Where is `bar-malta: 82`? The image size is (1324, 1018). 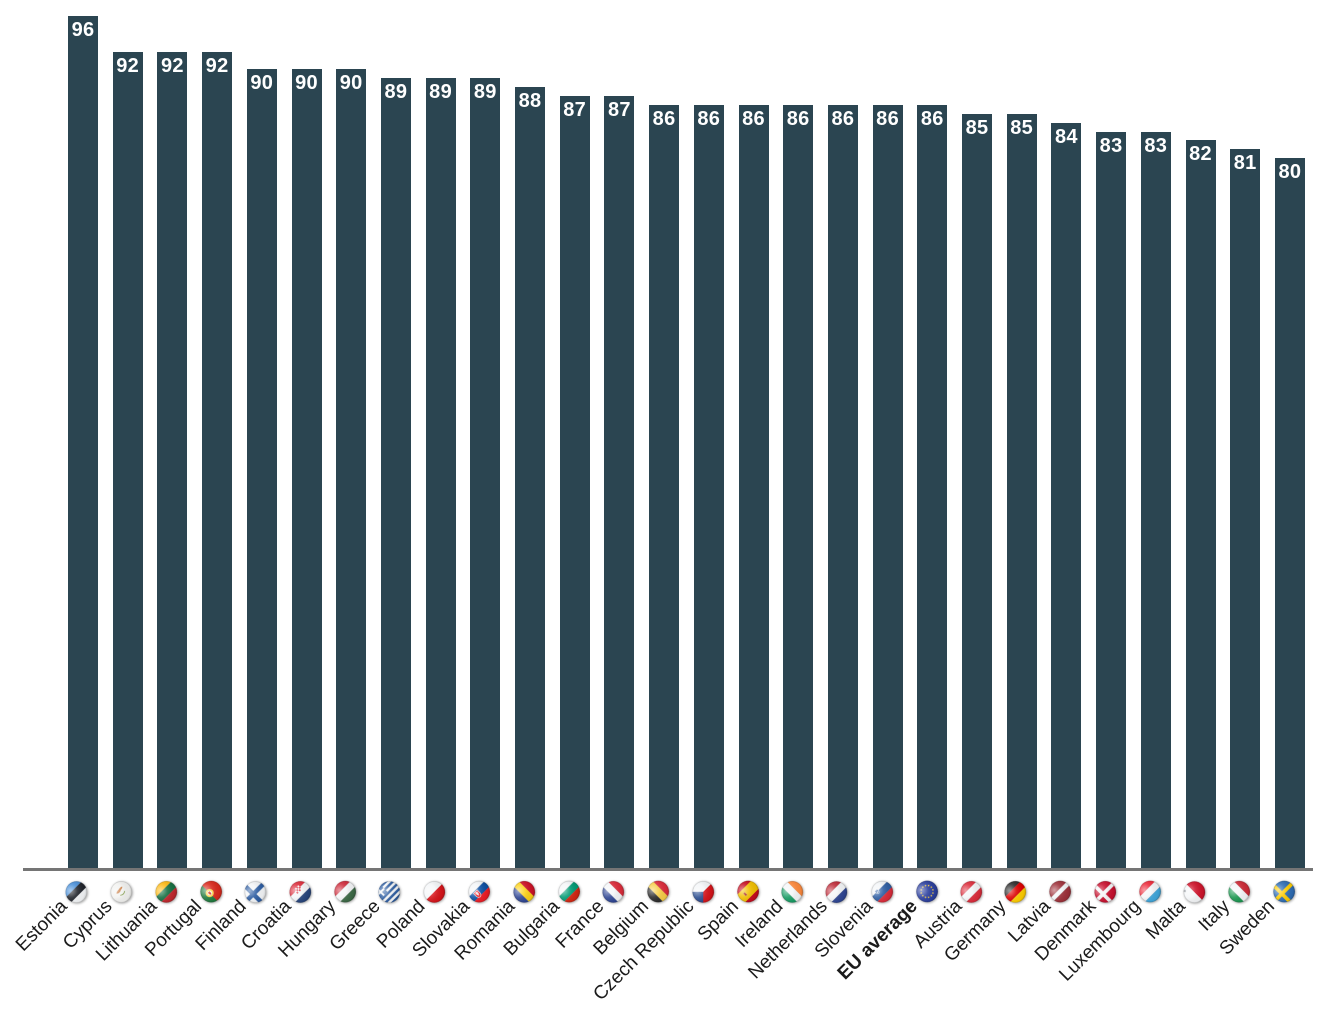
bar-malta: 82 is located at coordinates (1200, 504).